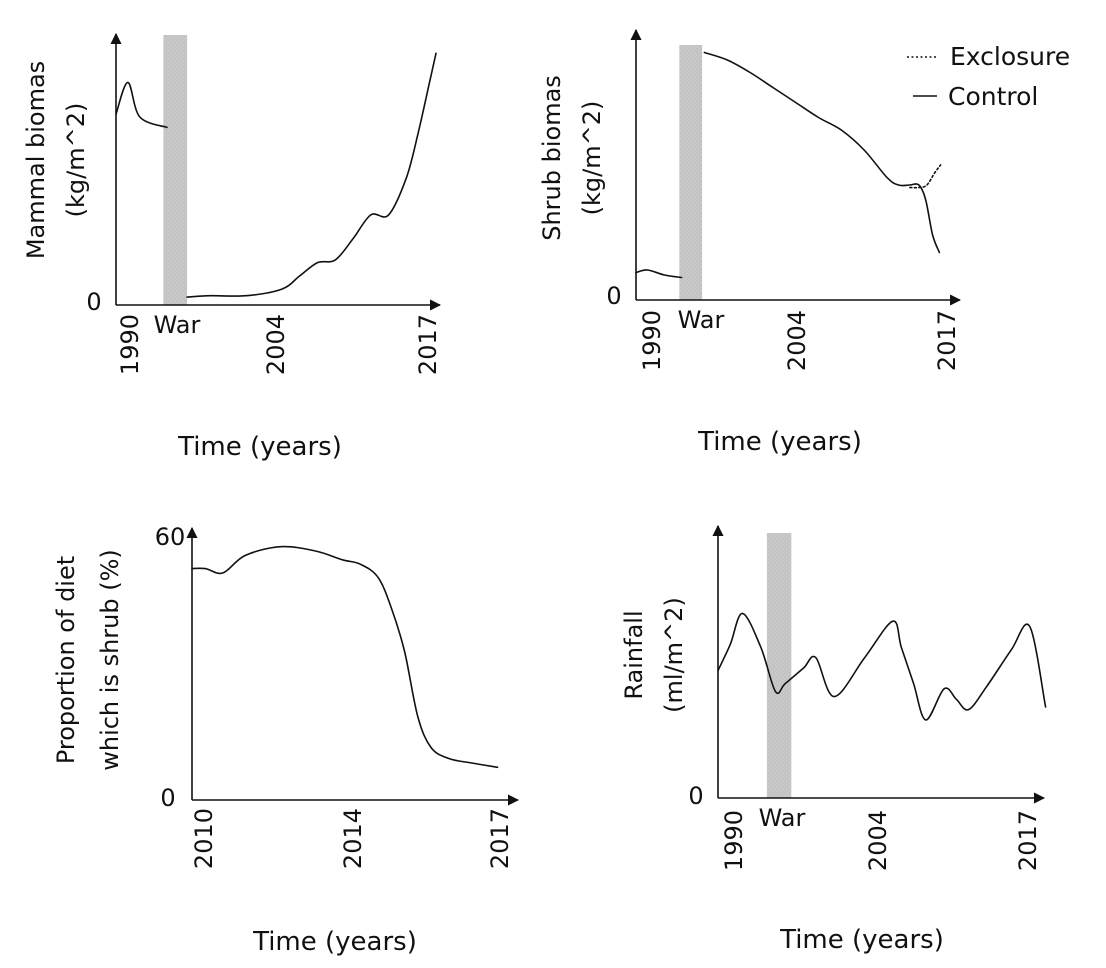  Describe the element at coordinates (177, 325) in the screenshot. I see `chart0-band-label: War` at that location.